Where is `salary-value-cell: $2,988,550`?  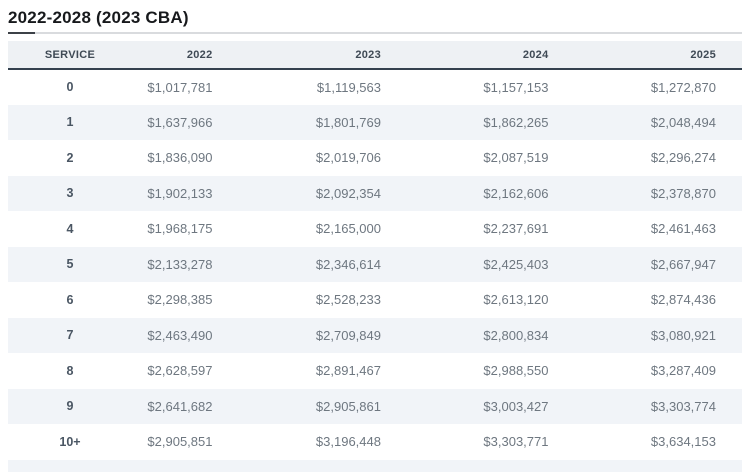 salary-value-cell: $2,988,550 is located at coordinates (516, 371).